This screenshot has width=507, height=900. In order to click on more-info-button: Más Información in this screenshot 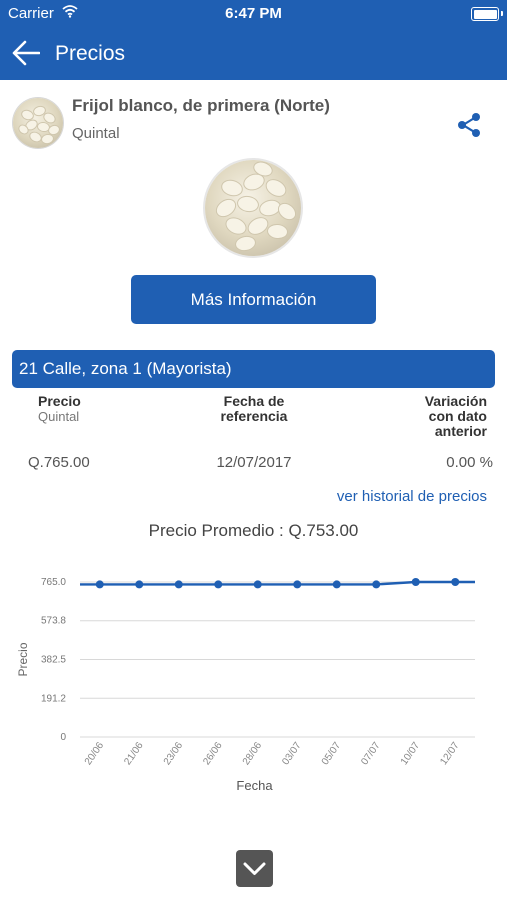, I will do `click(253, 299)`.